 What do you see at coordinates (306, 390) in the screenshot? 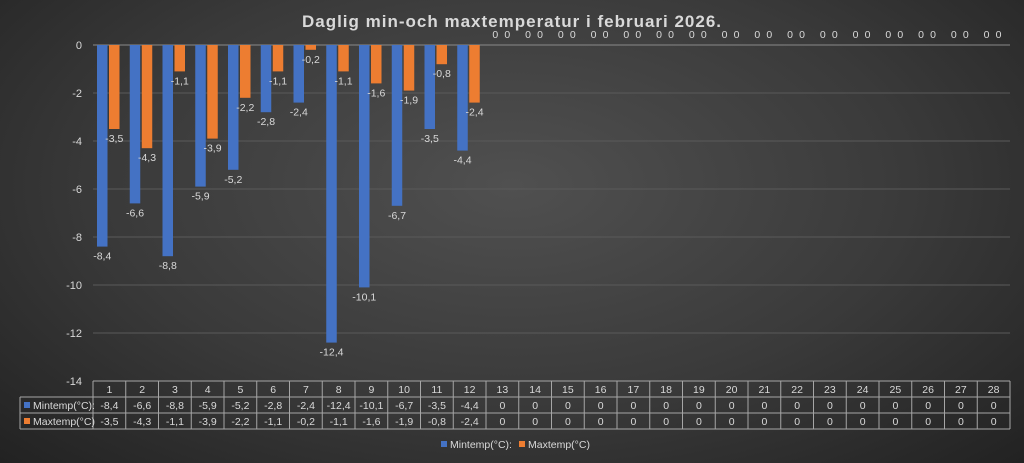
I see `table-header-cell: 7` at bounding box center [306, 390].